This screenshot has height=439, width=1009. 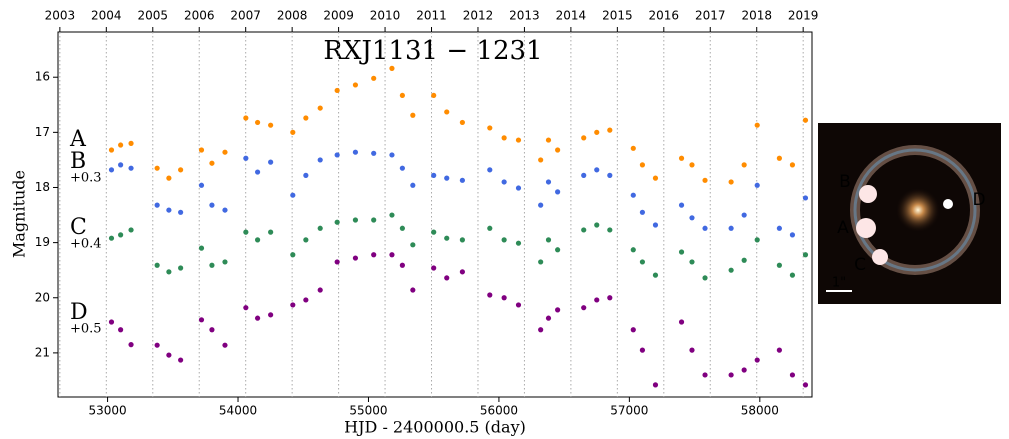 What do you see at coordinates (78, 139) in the screenshot?
I see `series-label: A` at bounding box center [78, 139].